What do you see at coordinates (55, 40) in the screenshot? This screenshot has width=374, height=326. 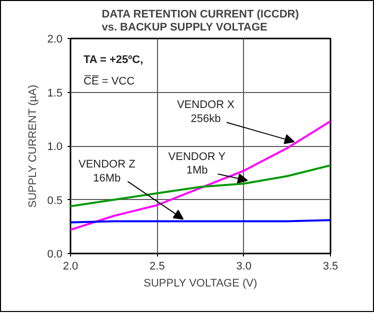 I see `y-tick-label: 2.0` at bounding box center [55, 40].